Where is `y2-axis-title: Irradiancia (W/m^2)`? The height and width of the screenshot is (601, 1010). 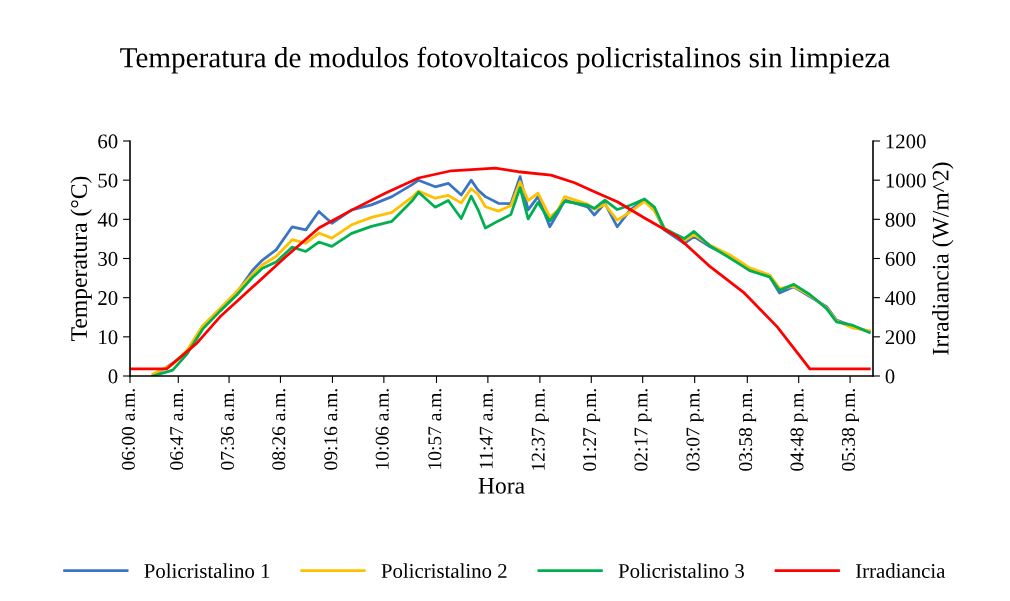
y2-axis-title: Irradiancia (W/m^2) is located at coordinates (943, 258).